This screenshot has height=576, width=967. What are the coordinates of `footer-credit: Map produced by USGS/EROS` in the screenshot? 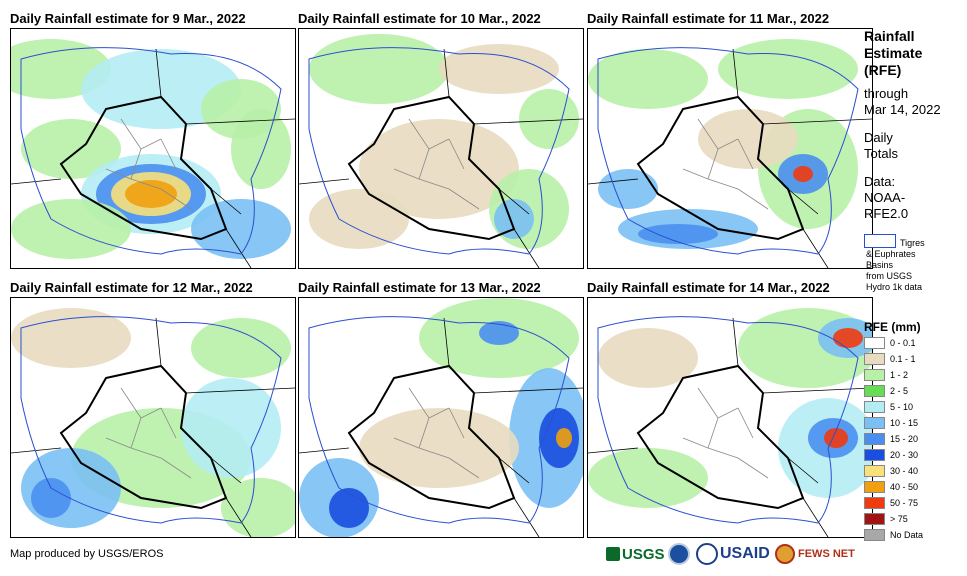 It's located at (87, 554).